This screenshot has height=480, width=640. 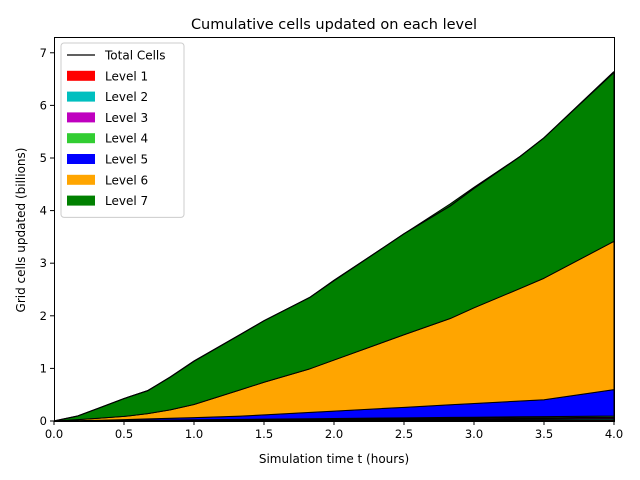 I want to click on x-tick-label: 3.0, so click(x=474, y=434).